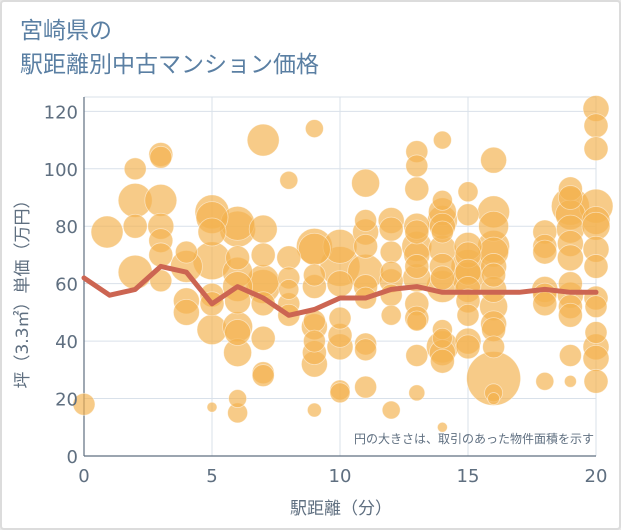 The image size is (621, 530). What do you see at coordinates (169, 65) in the screenshot?
I see `title-line-2: 駅距離別中古マンション価格` at bounding box center [169, 65].